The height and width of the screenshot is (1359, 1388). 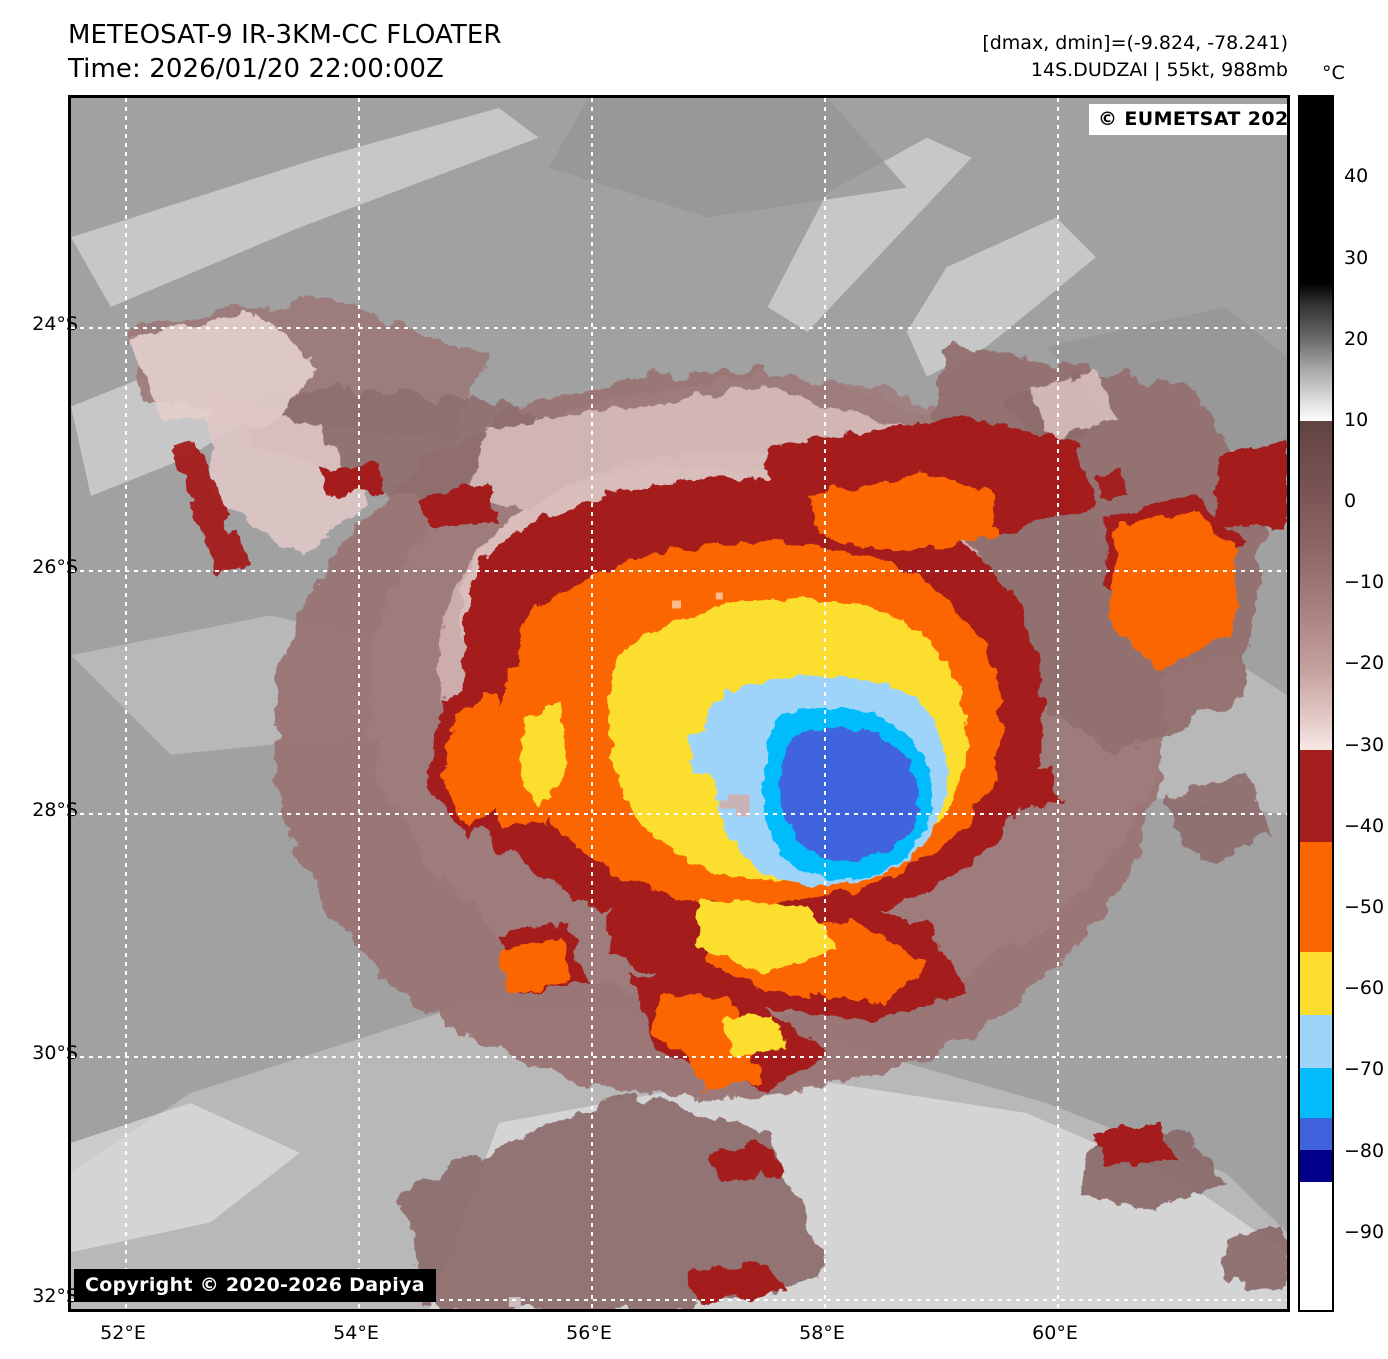 I want to click on tick-label-lon-56: 56°E, so click(x=589, y=1333).